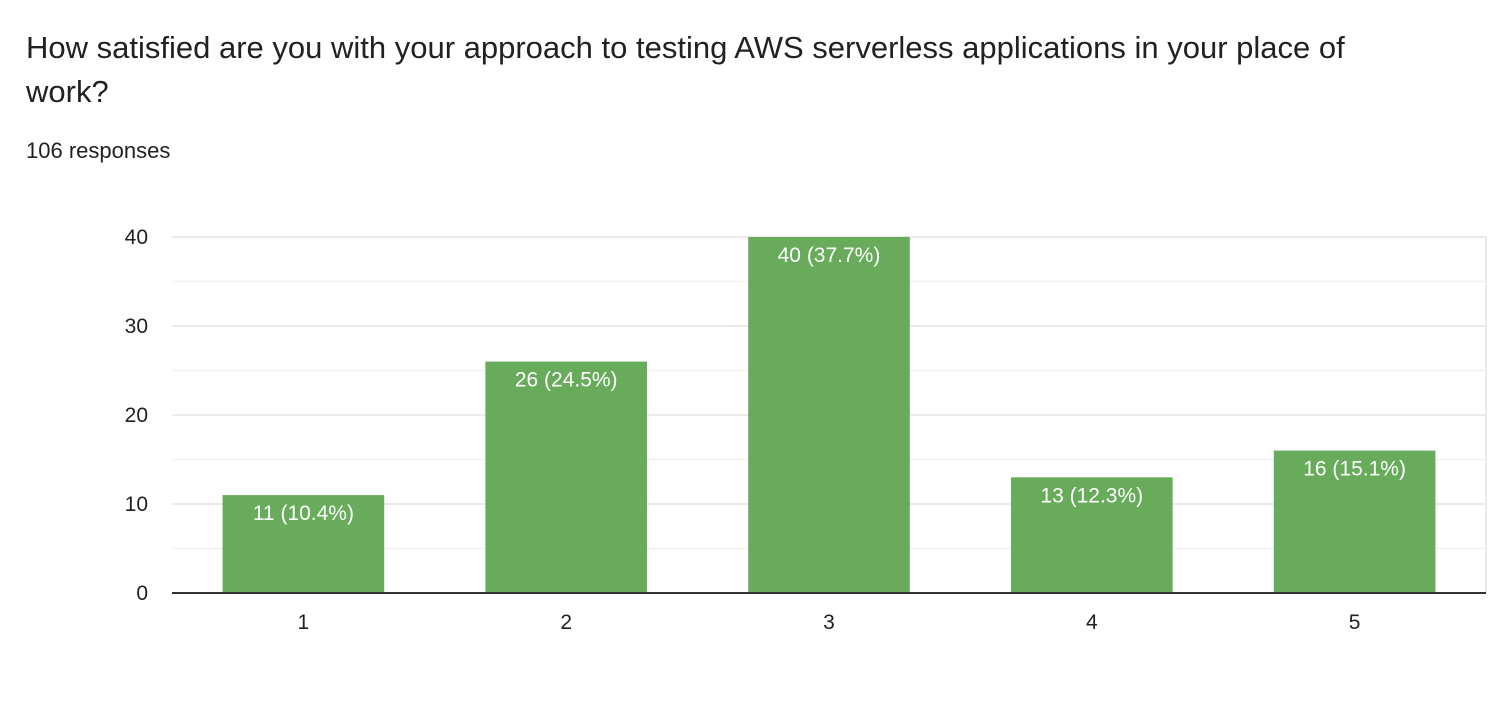 Image resolution: width=1500 pixels, height=702 pixels. What do you see at coordinates (136, 326) in the screenshot?
I see `y-tick-label: 30` at bounding box center [136, 326].